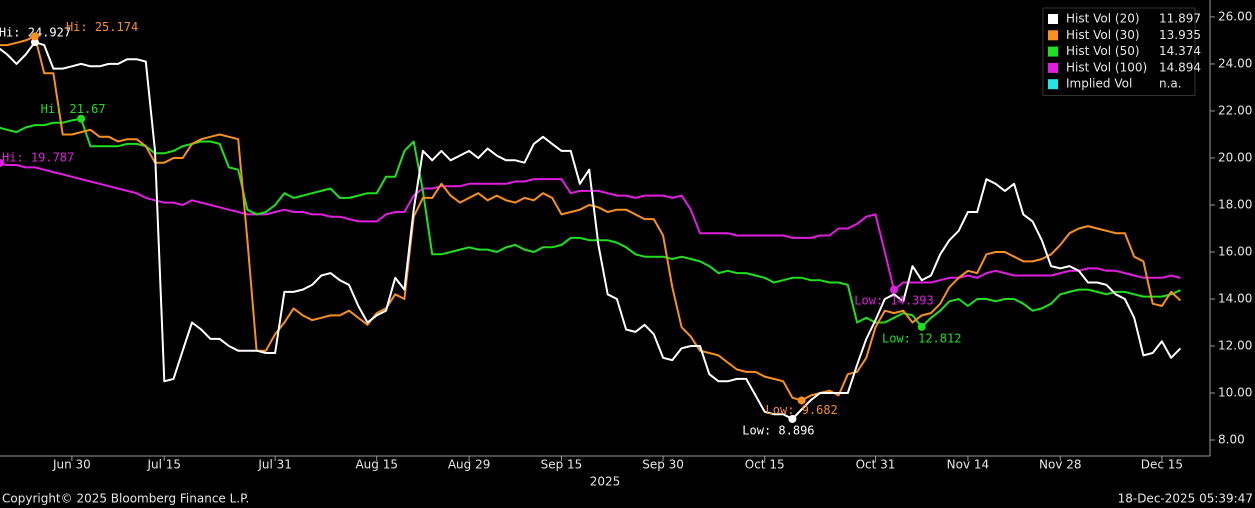 This screenshot has height=508, width=1255. Describe the element at coordinates (1235, 63) in the screenshot. I see `y-tick-label: 24.00` at that location.